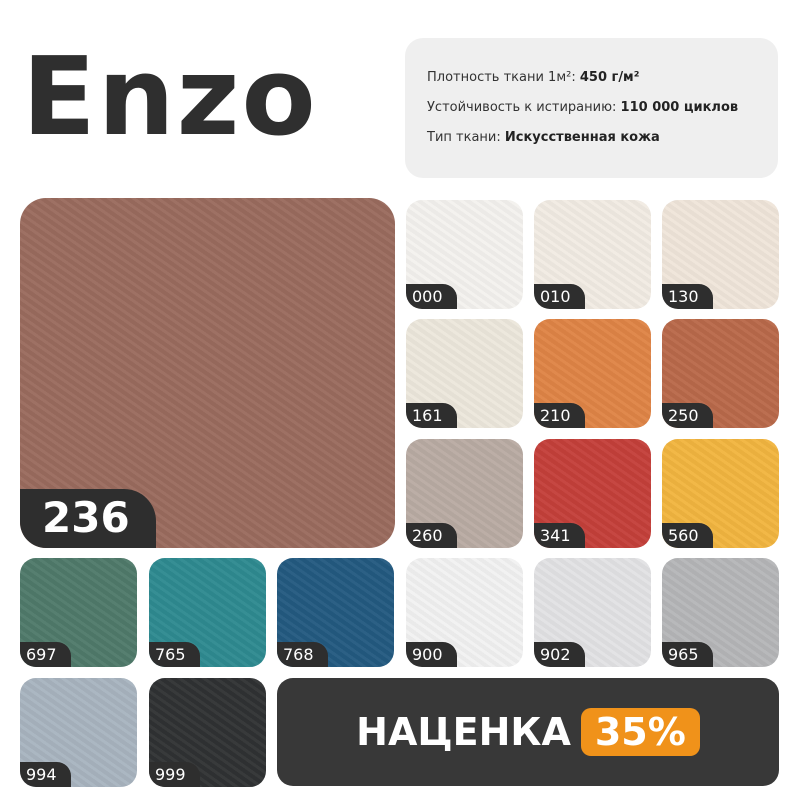 This screenshot has width=800, height=800. What do you see at coordinates (174, 654) in the screenshot?
I see `swatch-code: 765` at bounding box center [174, 654].